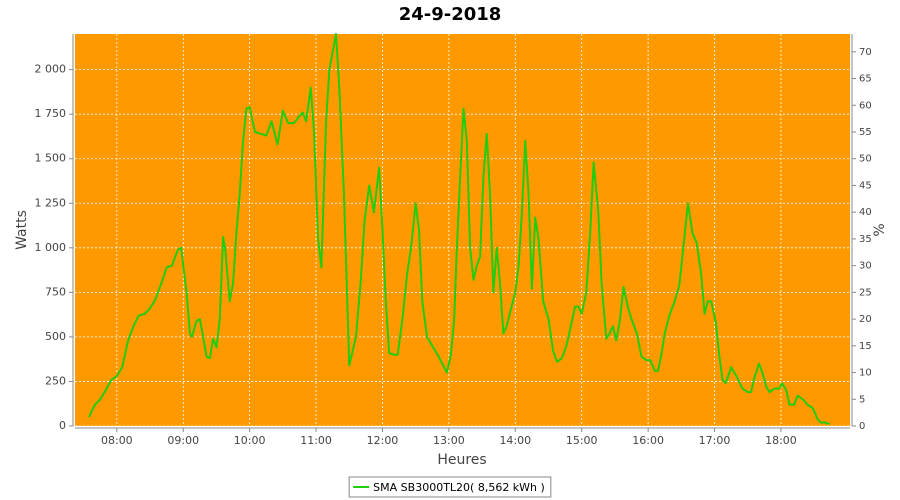 This screenshot has height=500, width=900. Describe the element at coordinates (316, 440) in the screenshot. I see `x-tick-label: 11:00` at that location.